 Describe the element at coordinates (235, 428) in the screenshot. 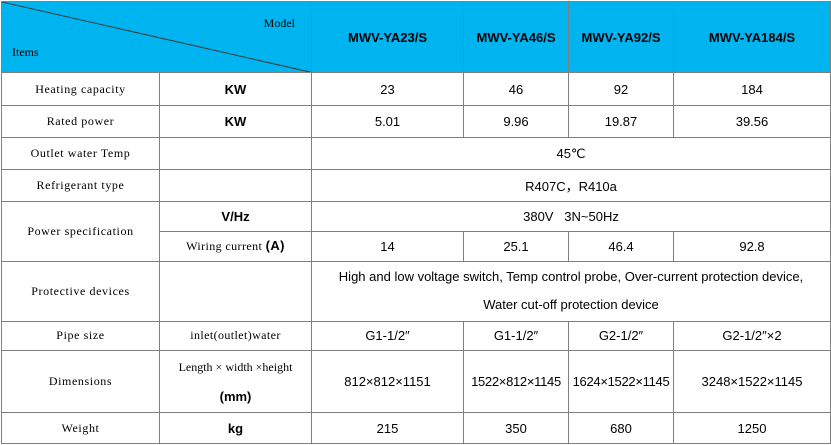

I see `unit-cell: kg` at that location.